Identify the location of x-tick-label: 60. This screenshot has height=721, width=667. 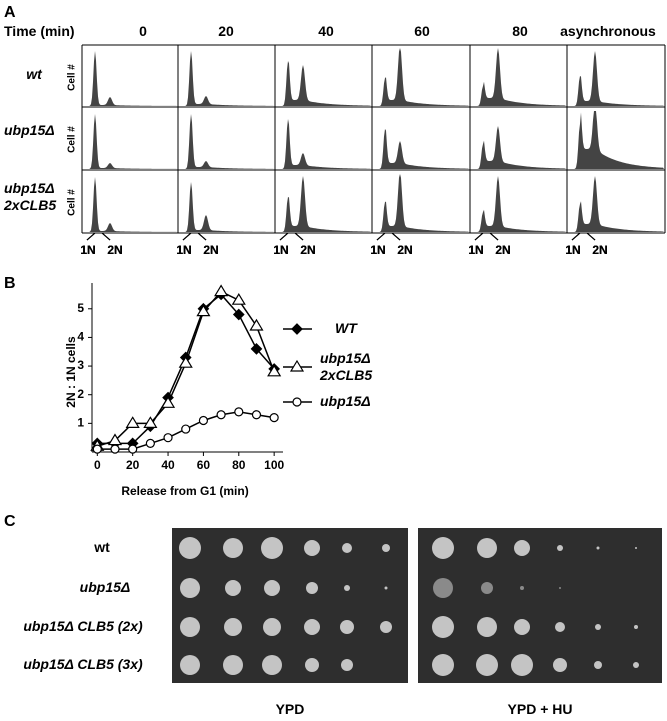
(204, 465).